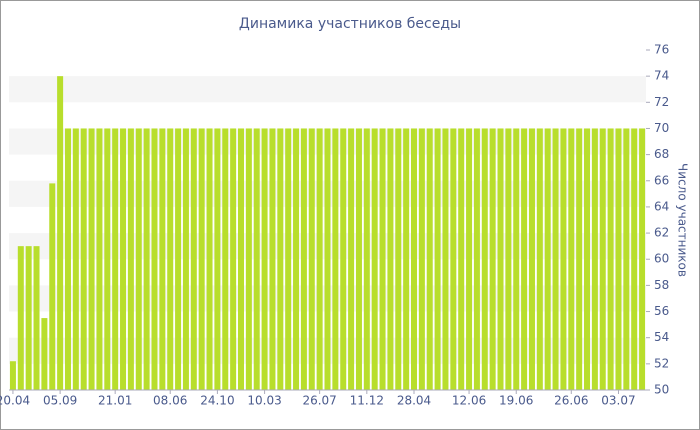 The width and height of the screenshot is (700, 430). Describe the element at coordinates (661, 233) in the screenshot. I see `y-tick-label: 62` at that location.